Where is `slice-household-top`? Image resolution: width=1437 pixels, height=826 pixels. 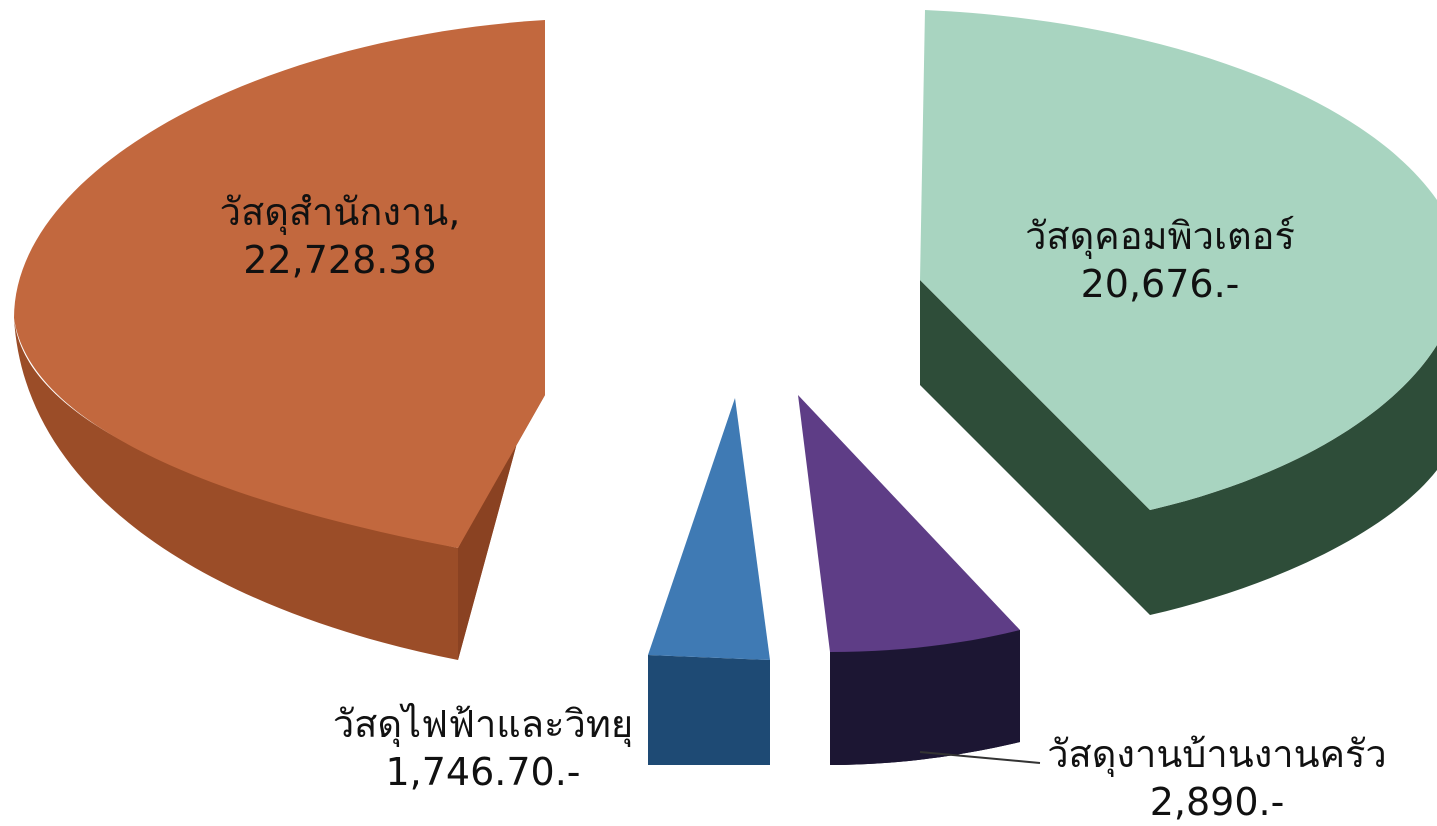 slice-household-top is located at coordinates (909, 523).